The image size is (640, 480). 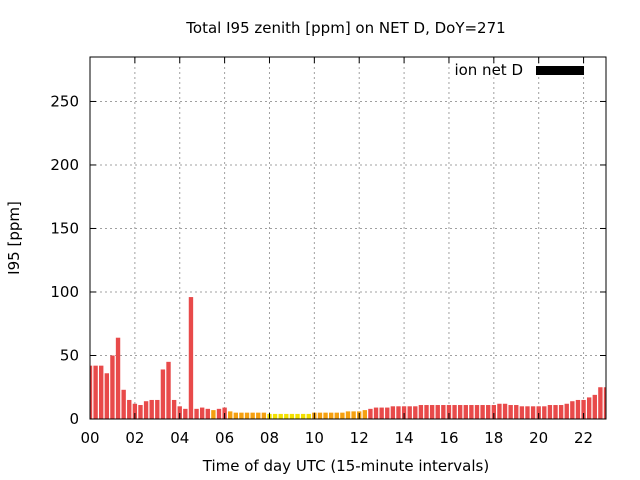 I want to click on y-tick-label: 250, so click(x=64, y=101).